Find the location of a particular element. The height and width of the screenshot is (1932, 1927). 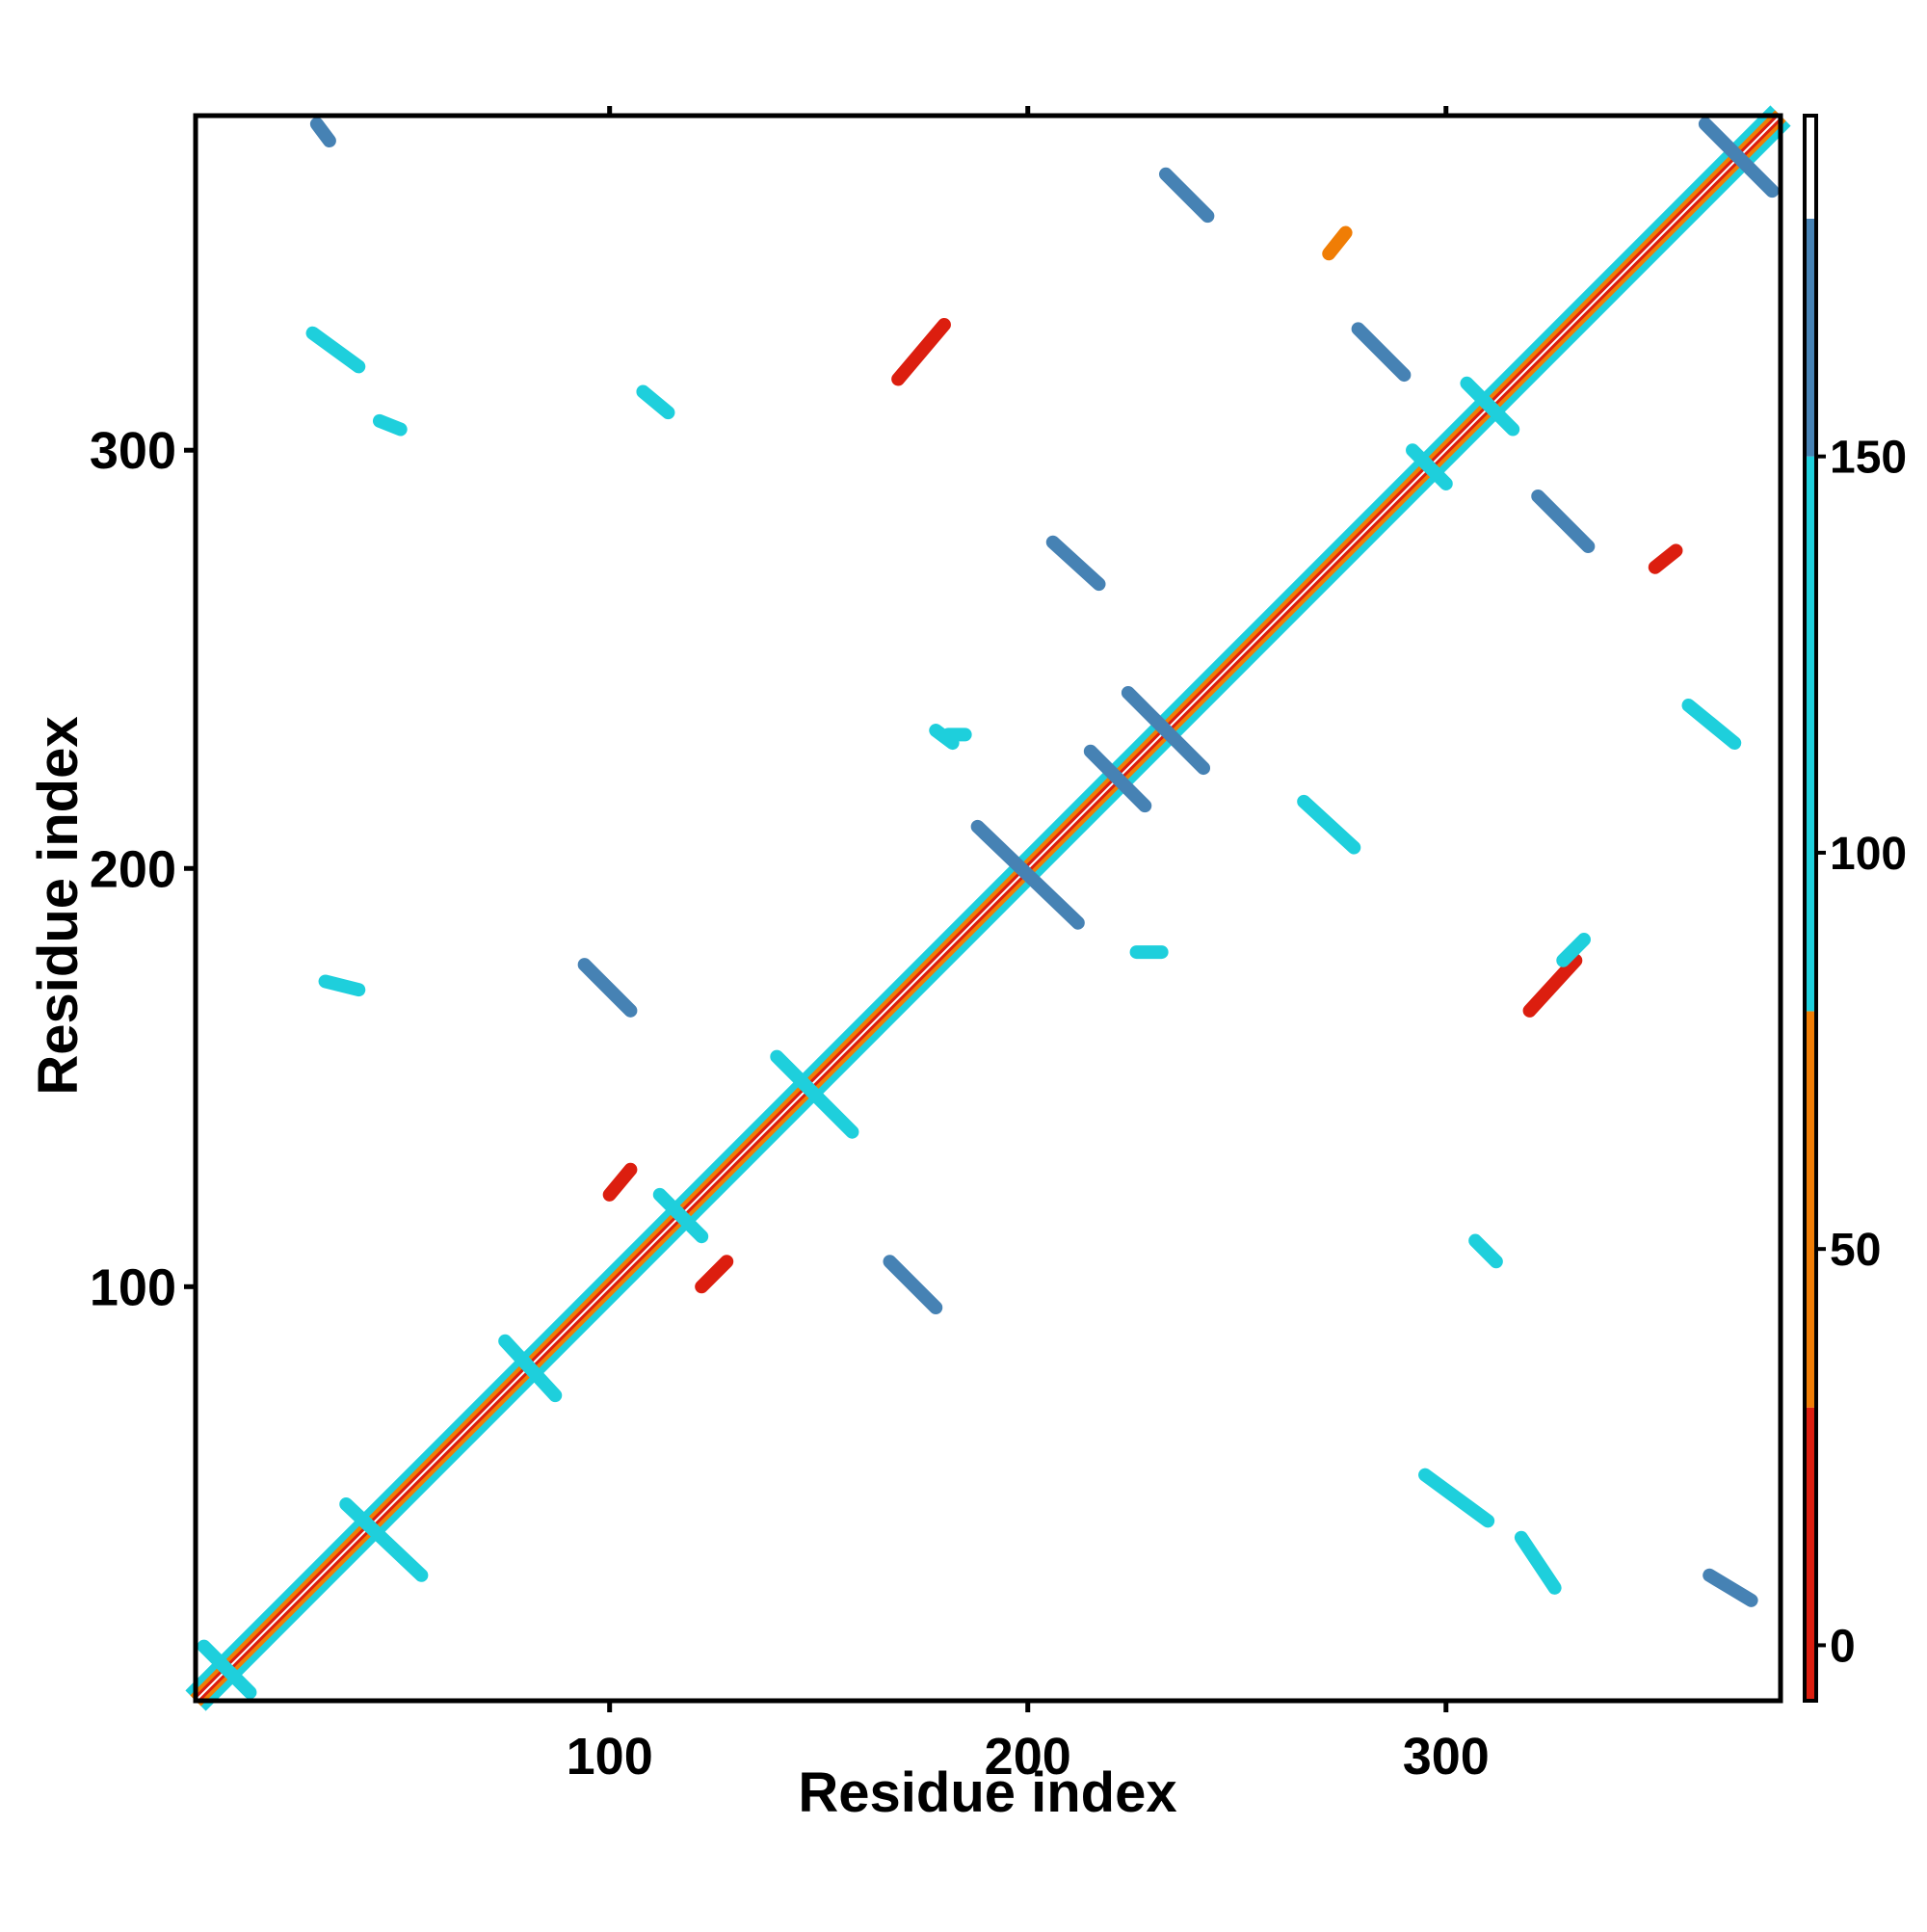

y-tick-label: 100 is located at coordinates (133, 1287).